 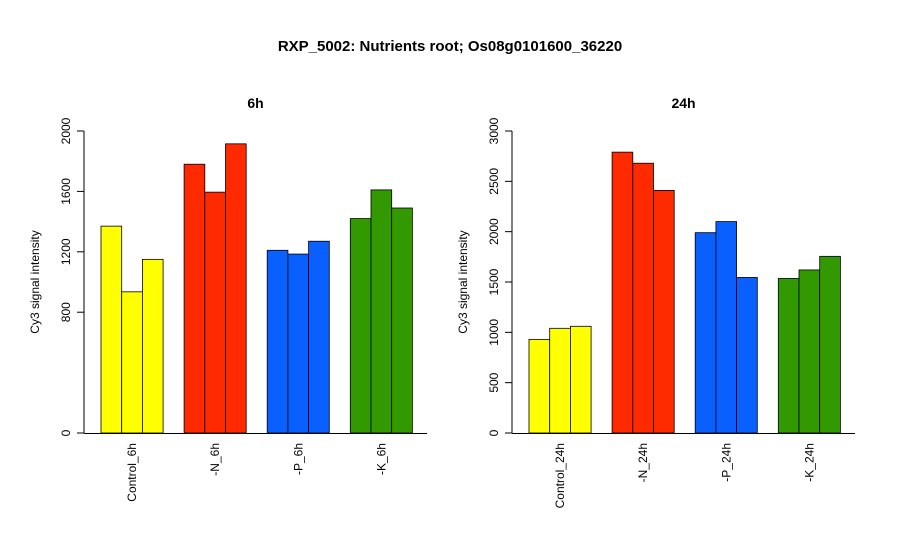 What do you see at coordinates (132, 472) in the screenshot?
I see `x-category-label: Control_6h` at bounding box center [132, 472].